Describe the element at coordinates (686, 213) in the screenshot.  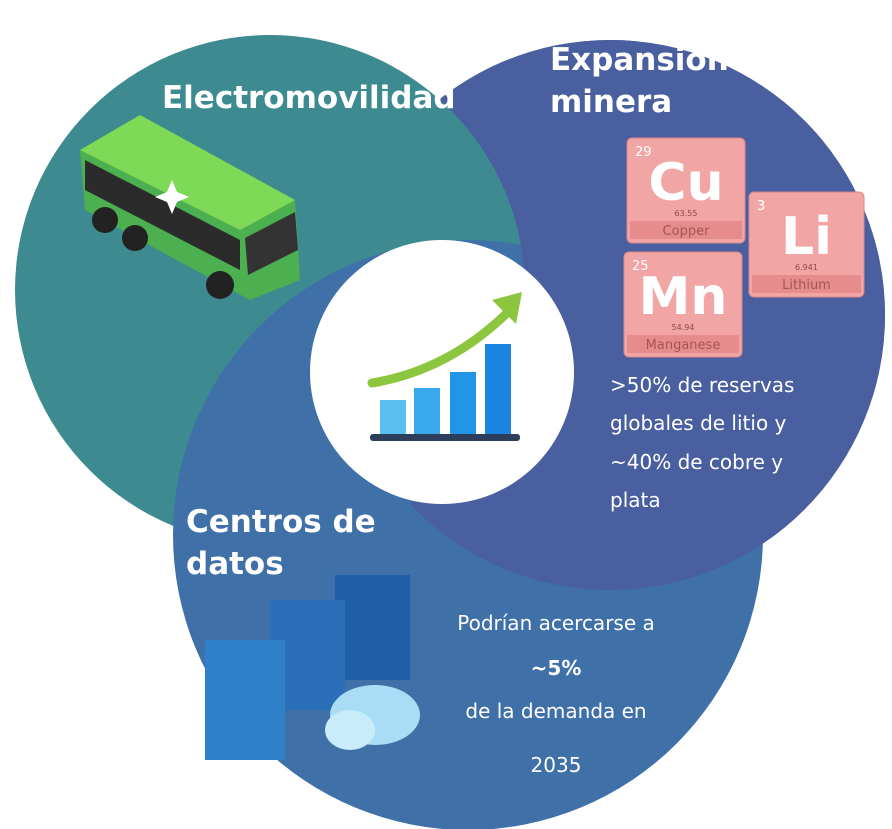
I see `element-mass: 63.55` at that location.